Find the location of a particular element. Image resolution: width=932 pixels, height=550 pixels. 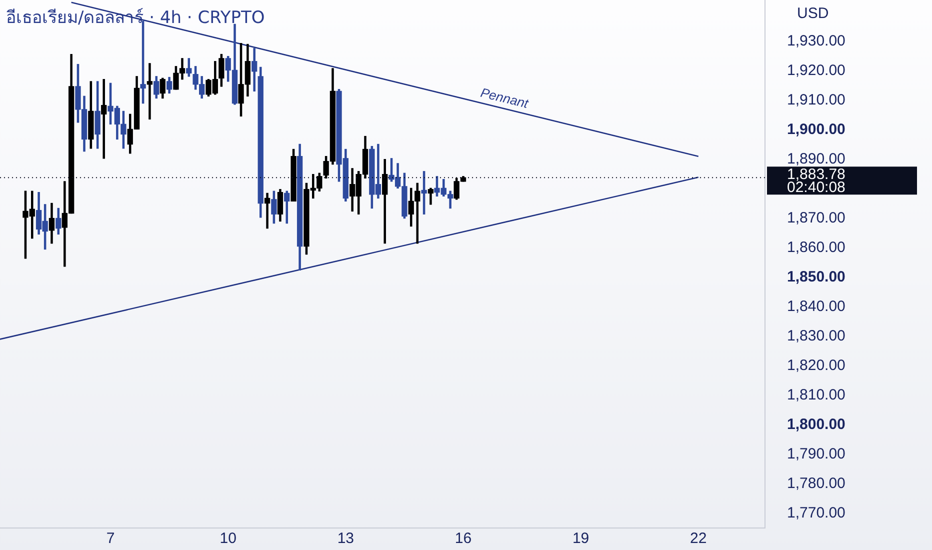

y-tick-label: 1,810.00 is located at coordinates (816, 395).